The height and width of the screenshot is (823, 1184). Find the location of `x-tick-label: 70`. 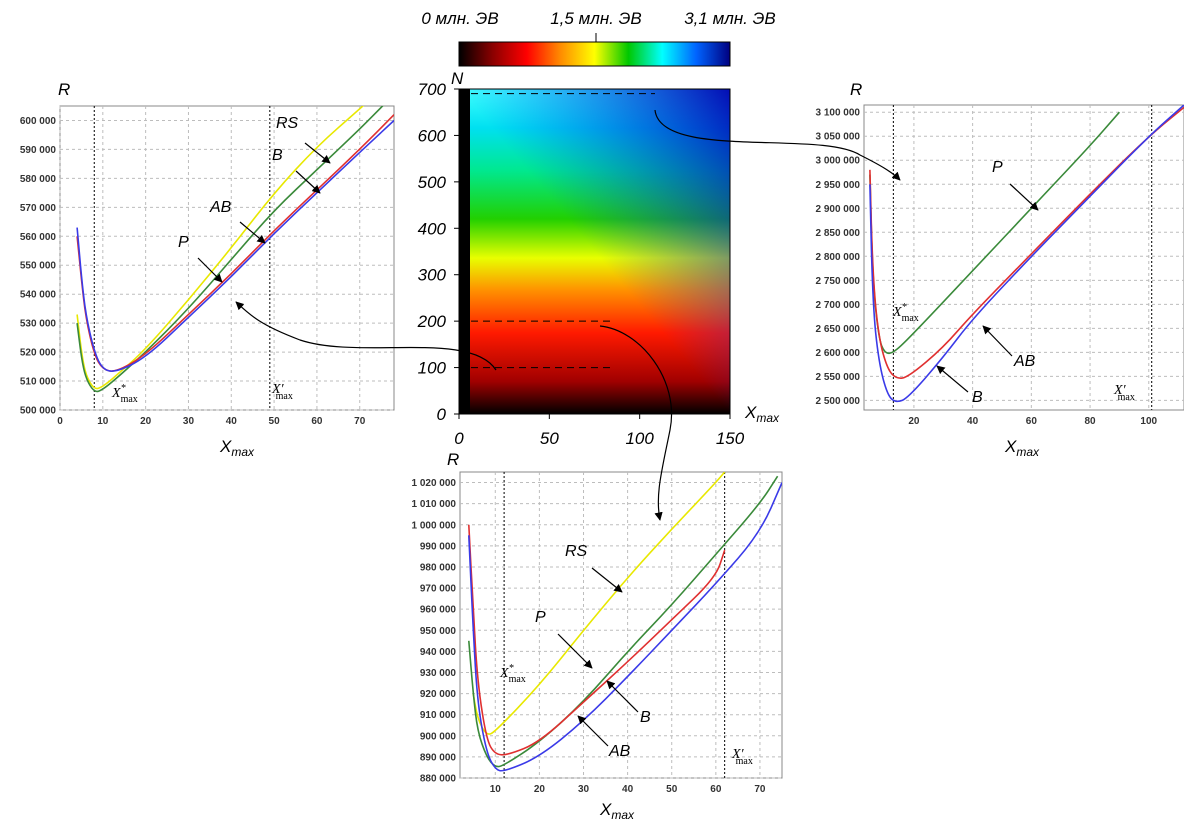

x-tick-label: 70 is located at coordinates (760, 789).